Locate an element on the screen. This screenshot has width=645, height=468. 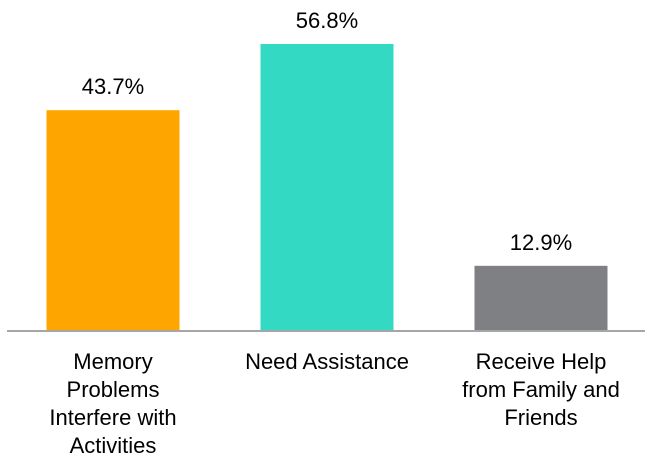
category-label-2-line-0: Receive Help is located at coordinates (541, 361).